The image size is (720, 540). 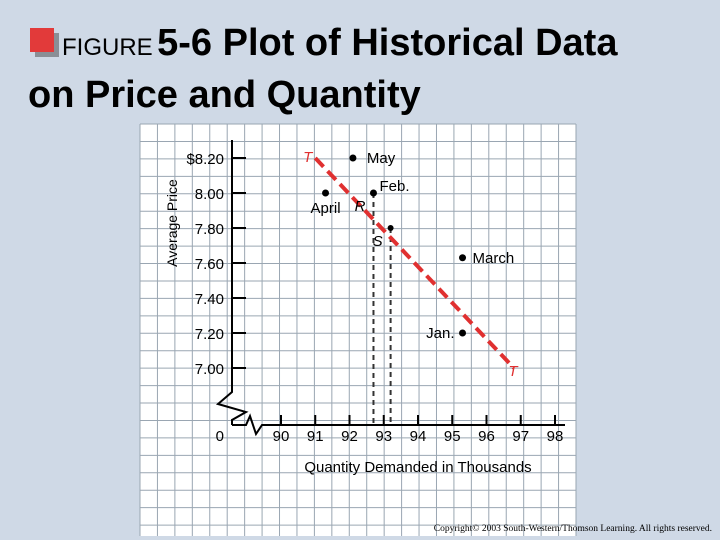 What do you see at coordinates (520, 436) in the screenshot?
I see `x-tick-label: 97` at bounding box center [520, 436].